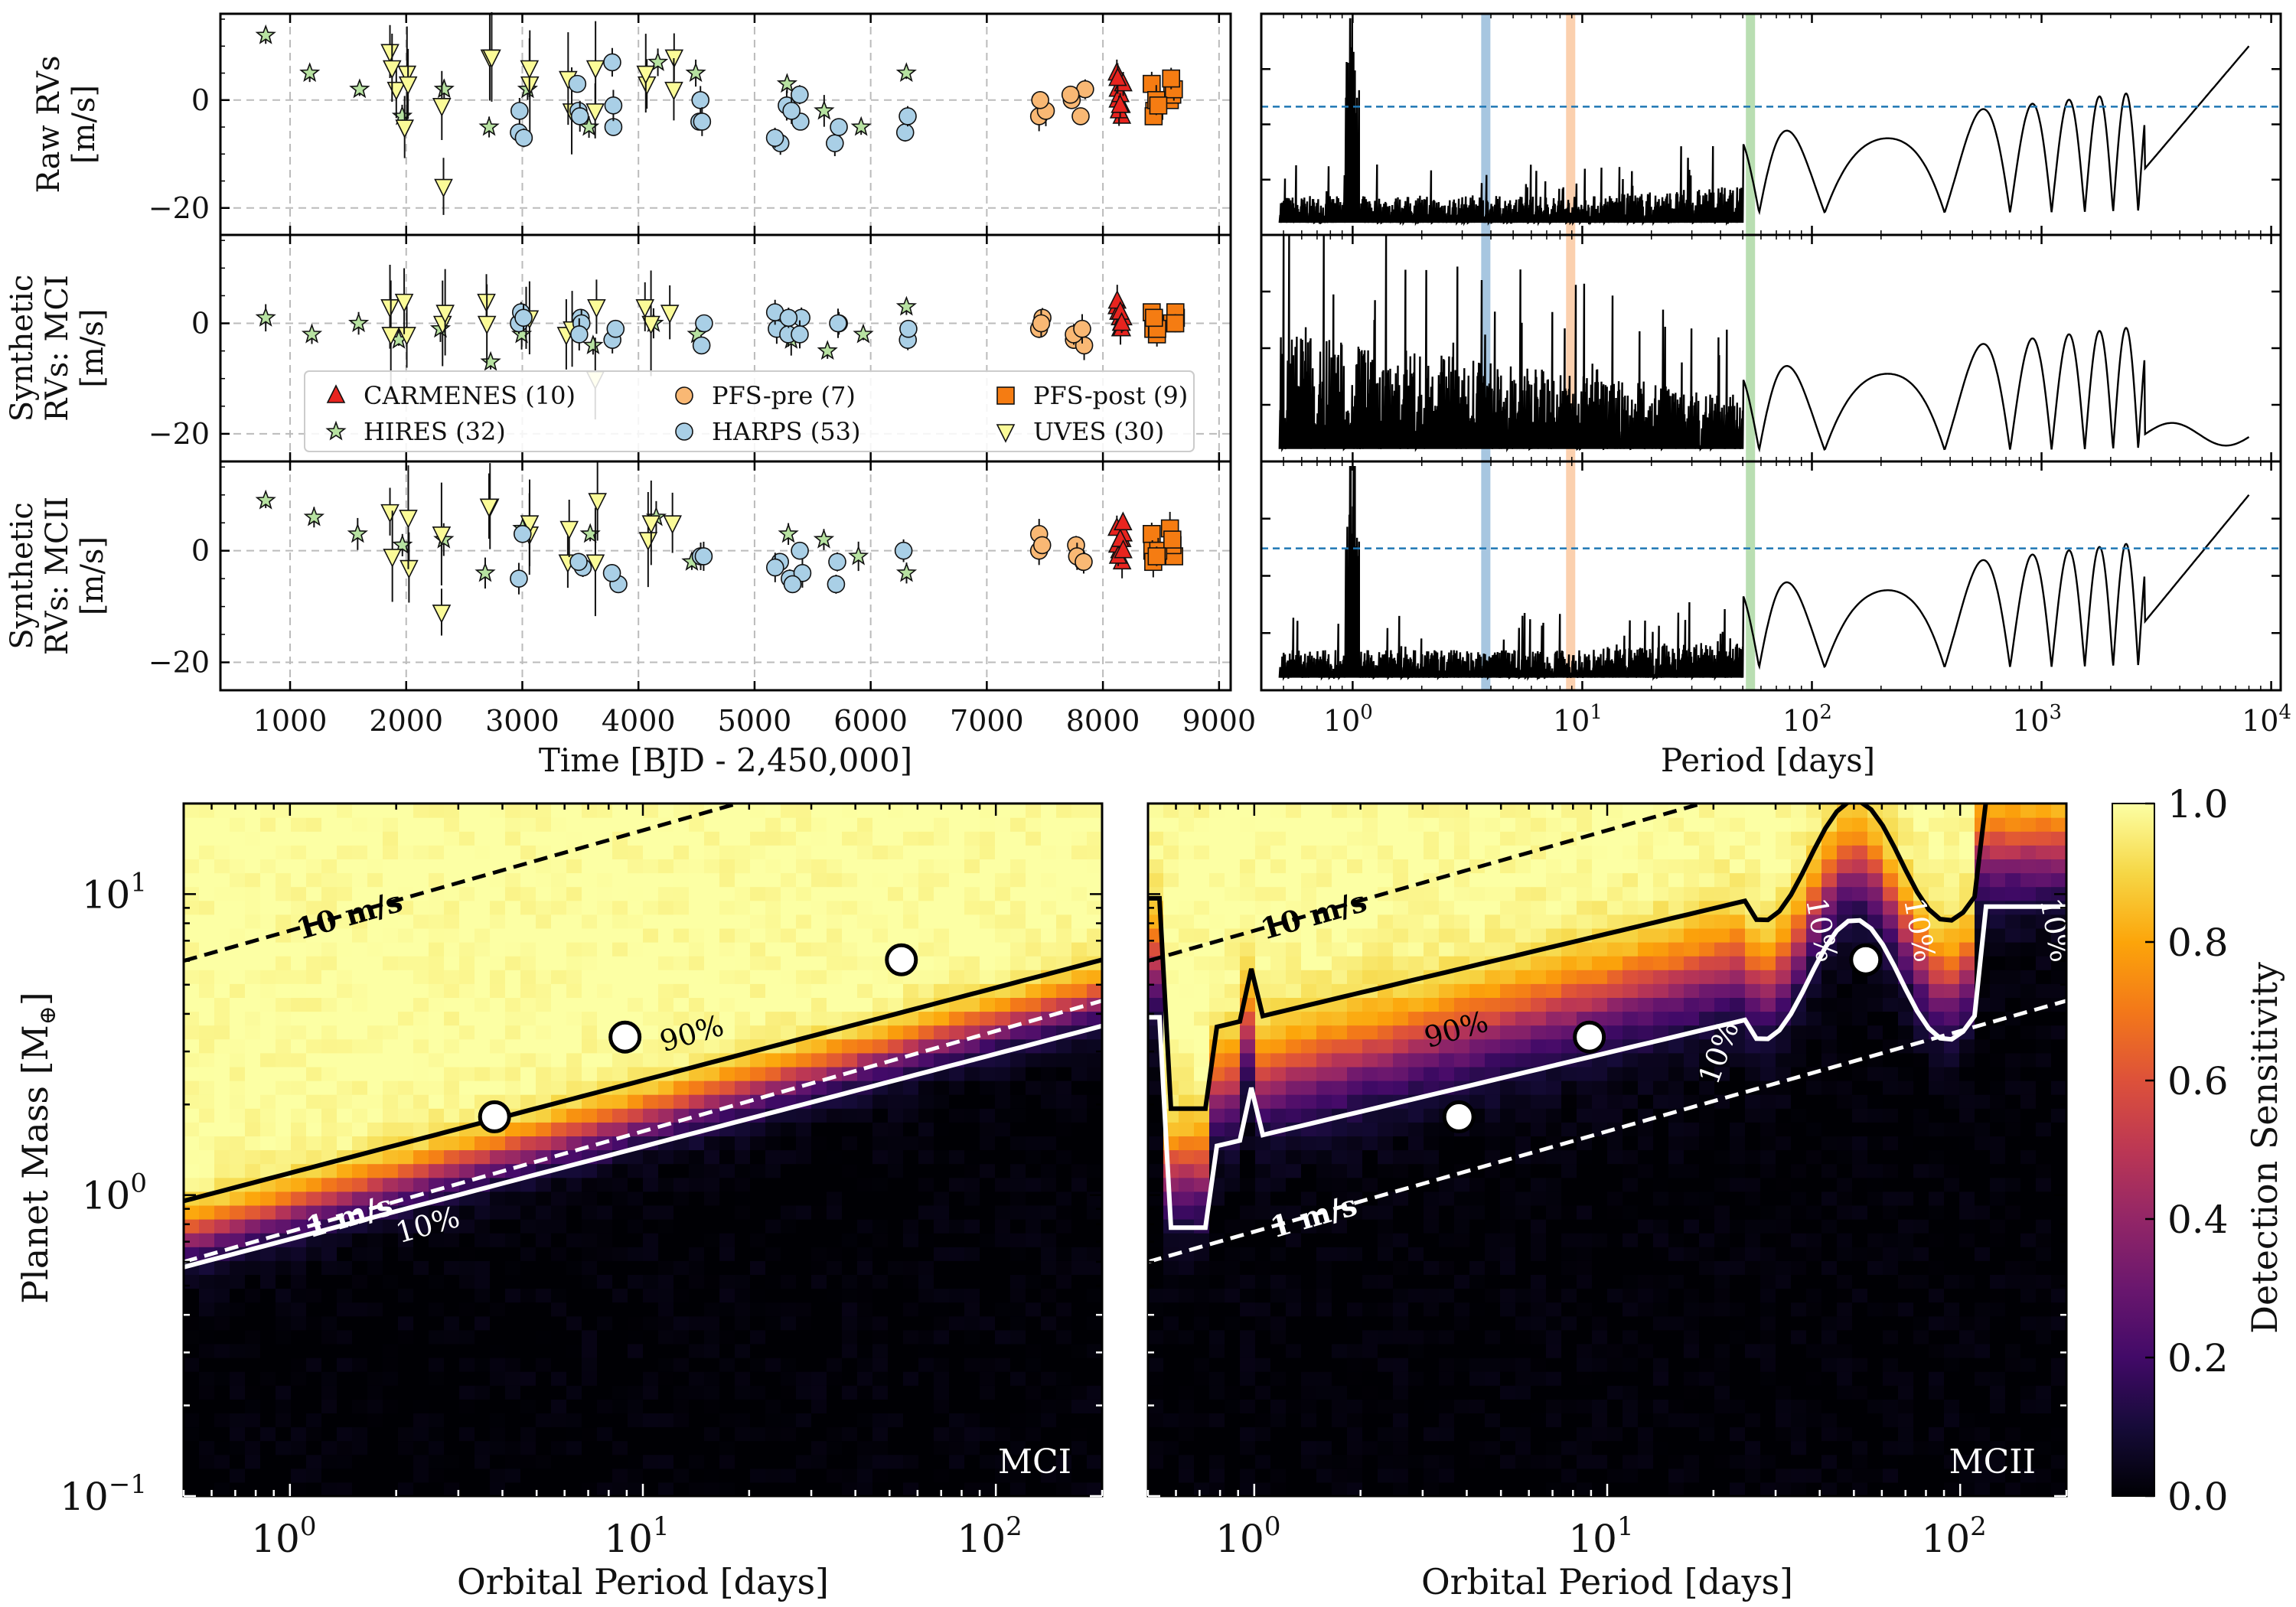  Describe the element at coordinates (114, 1193) in the screenshot. I see `heatmap-y-tick-label: 100` at that location.